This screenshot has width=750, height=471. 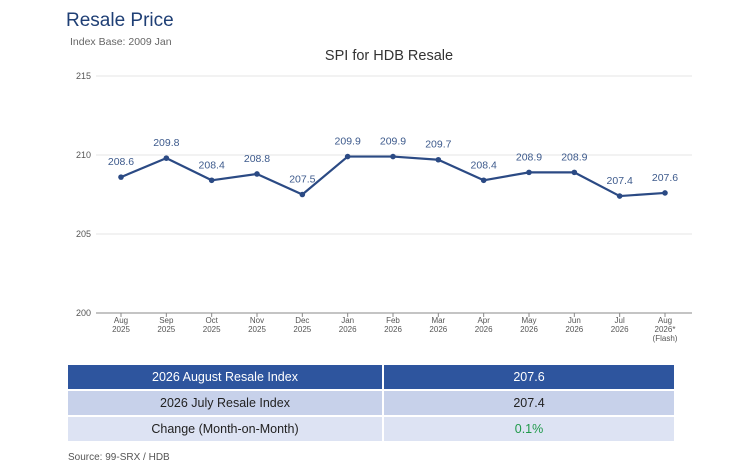 What do you see at coordinates (83, 234) in the screenshot?
I see `y-tick-label: 205` at bounding box center [83, 234].